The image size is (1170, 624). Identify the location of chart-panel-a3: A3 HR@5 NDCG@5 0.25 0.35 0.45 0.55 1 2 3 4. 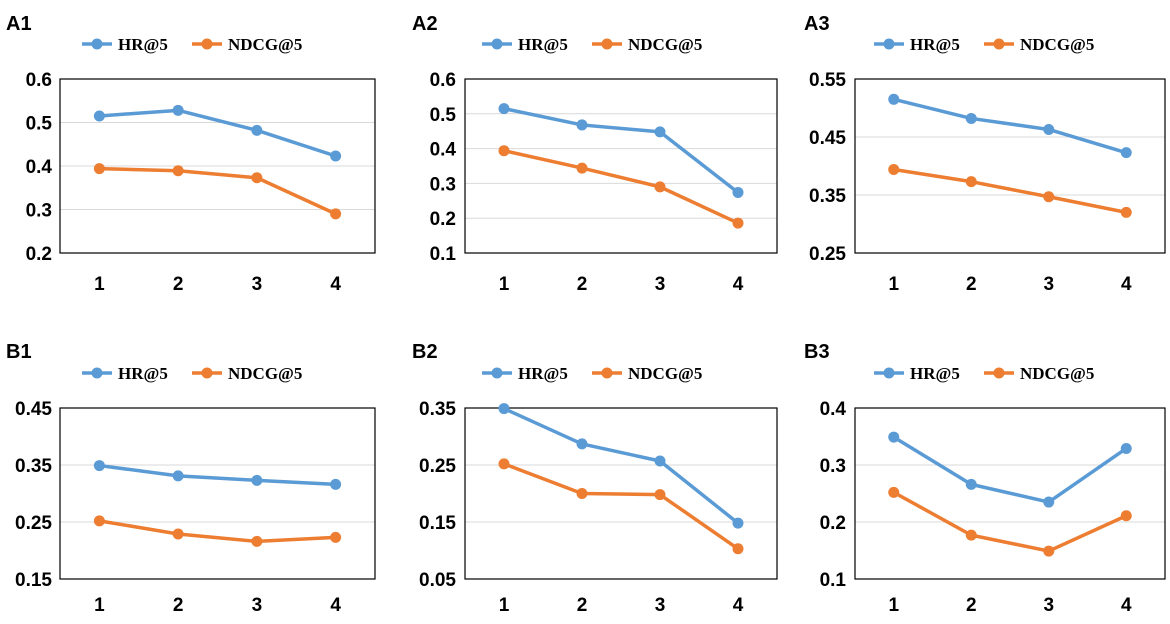
(985, 154).